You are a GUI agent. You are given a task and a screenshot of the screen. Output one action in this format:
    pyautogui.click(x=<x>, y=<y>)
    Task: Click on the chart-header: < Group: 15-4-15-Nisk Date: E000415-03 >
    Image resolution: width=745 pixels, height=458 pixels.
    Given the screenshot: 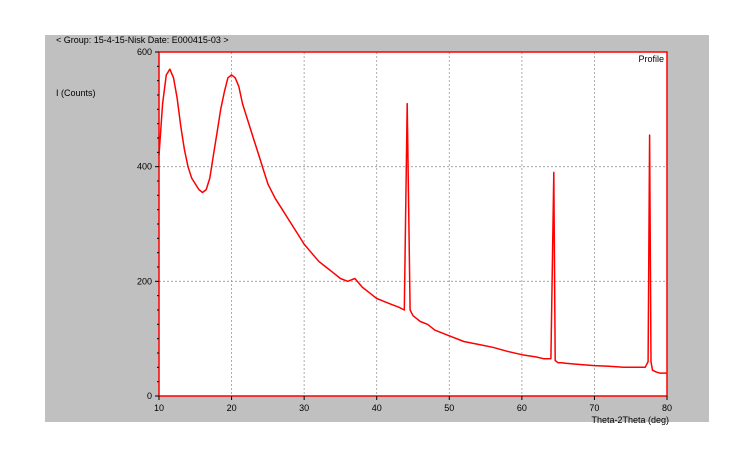 What is the action you would take?
    pyautogui.click(x=142, y=40)
    